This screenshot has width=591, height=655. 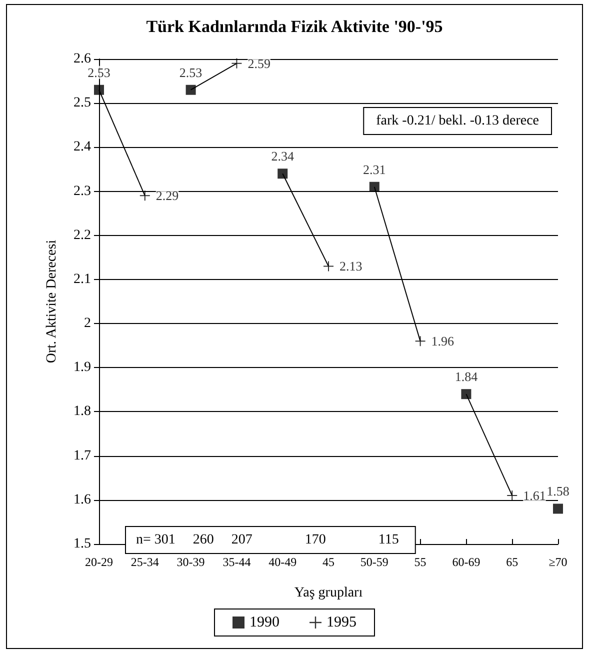 I want to click on x-tick-label: 50-59, so click(x=374, y=562).